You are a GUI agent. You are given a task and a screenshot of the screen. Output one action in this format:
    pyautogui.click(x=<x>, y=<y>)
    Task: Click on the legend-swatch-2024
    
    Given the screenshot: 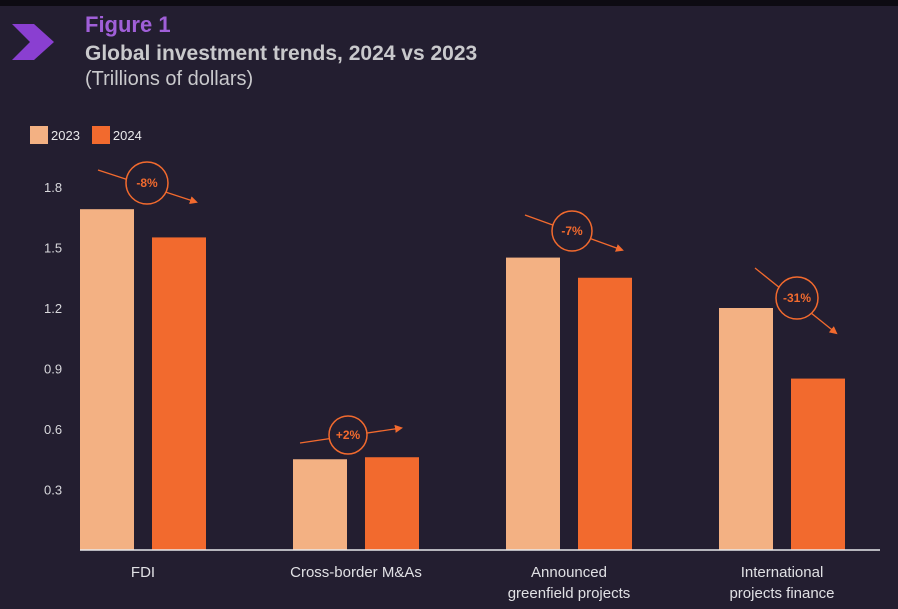 What is the action you would take?
    pyautogui.click(x=100, y=135)
    